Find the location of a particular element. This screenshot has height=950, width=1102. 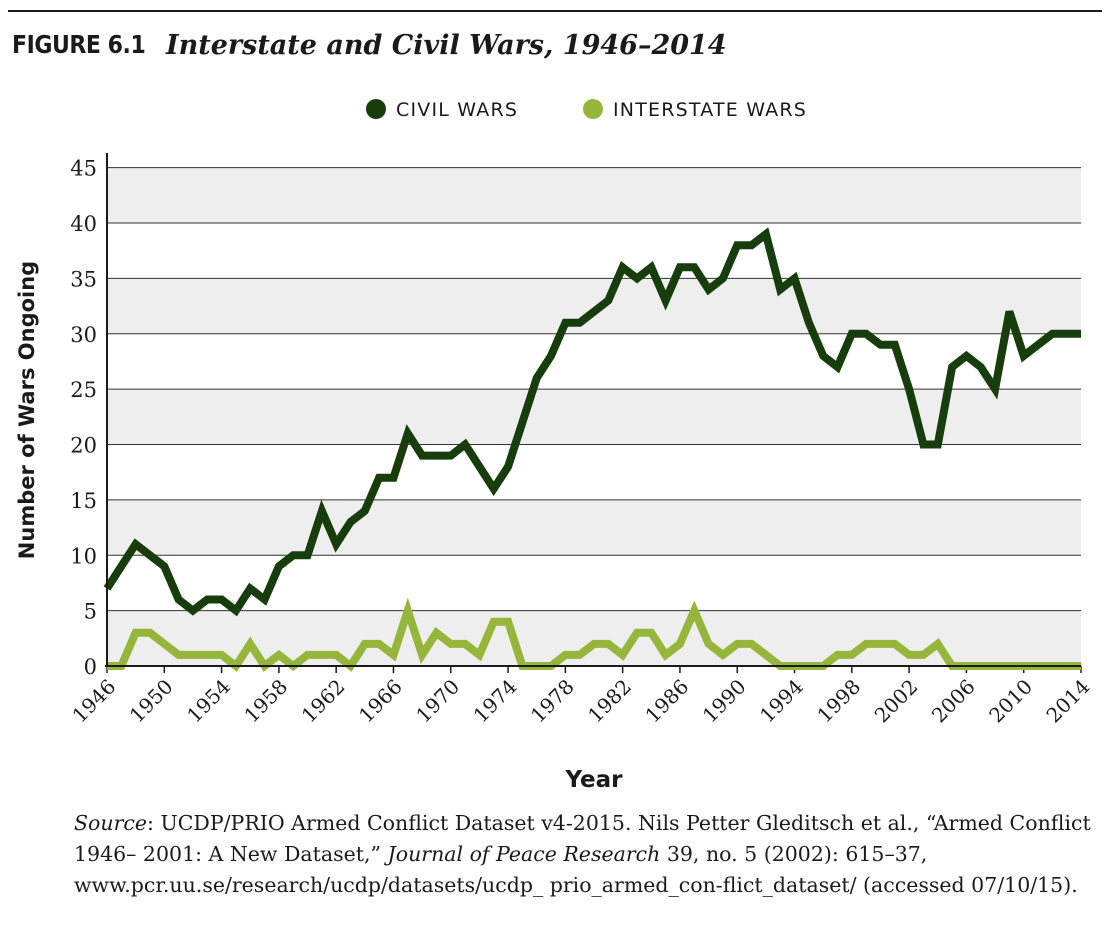

x-tick-group: 2010 is located at coordinates (1010, 700).